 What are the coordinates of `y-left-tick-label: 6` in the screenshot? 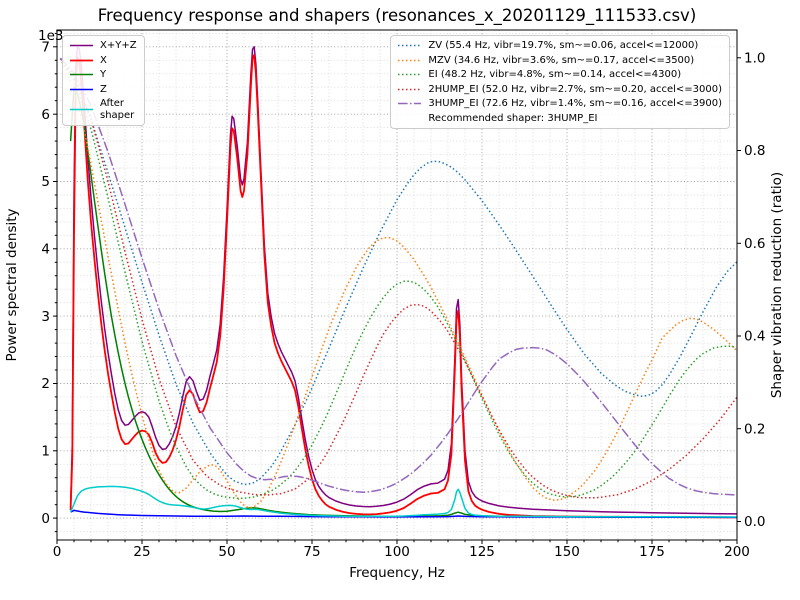 It's located at (45, 115).